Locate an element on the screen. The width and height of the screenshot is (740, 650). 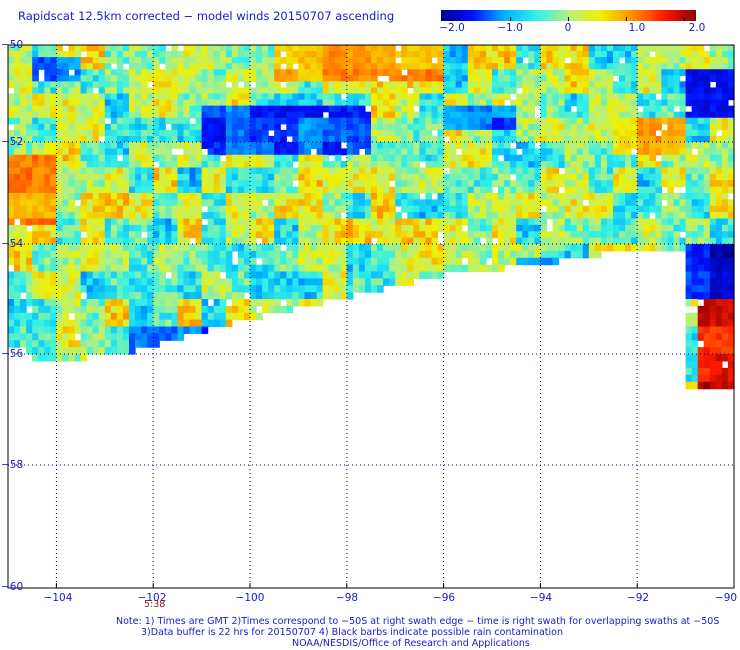
lat-label: −50 is located at coordinates (12, 45).